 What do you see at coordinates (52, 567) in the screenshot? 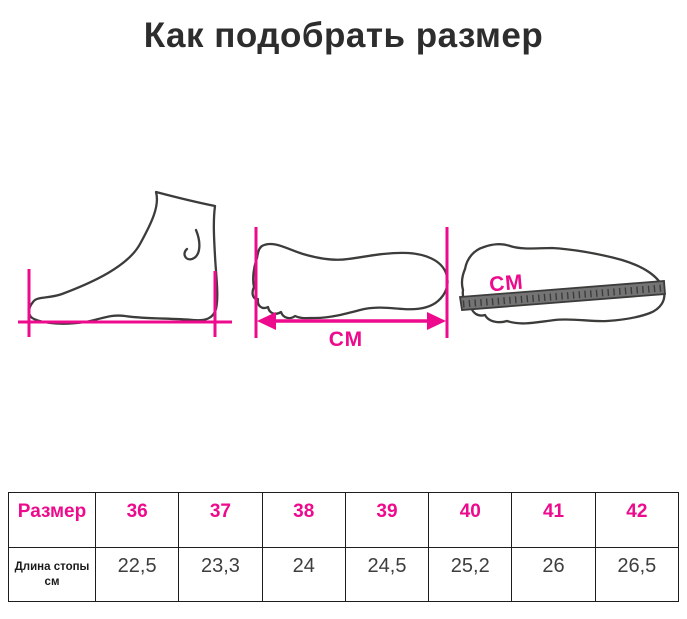
I see `length-label-line1: Длина стопы` at bounding box center [52, 567].